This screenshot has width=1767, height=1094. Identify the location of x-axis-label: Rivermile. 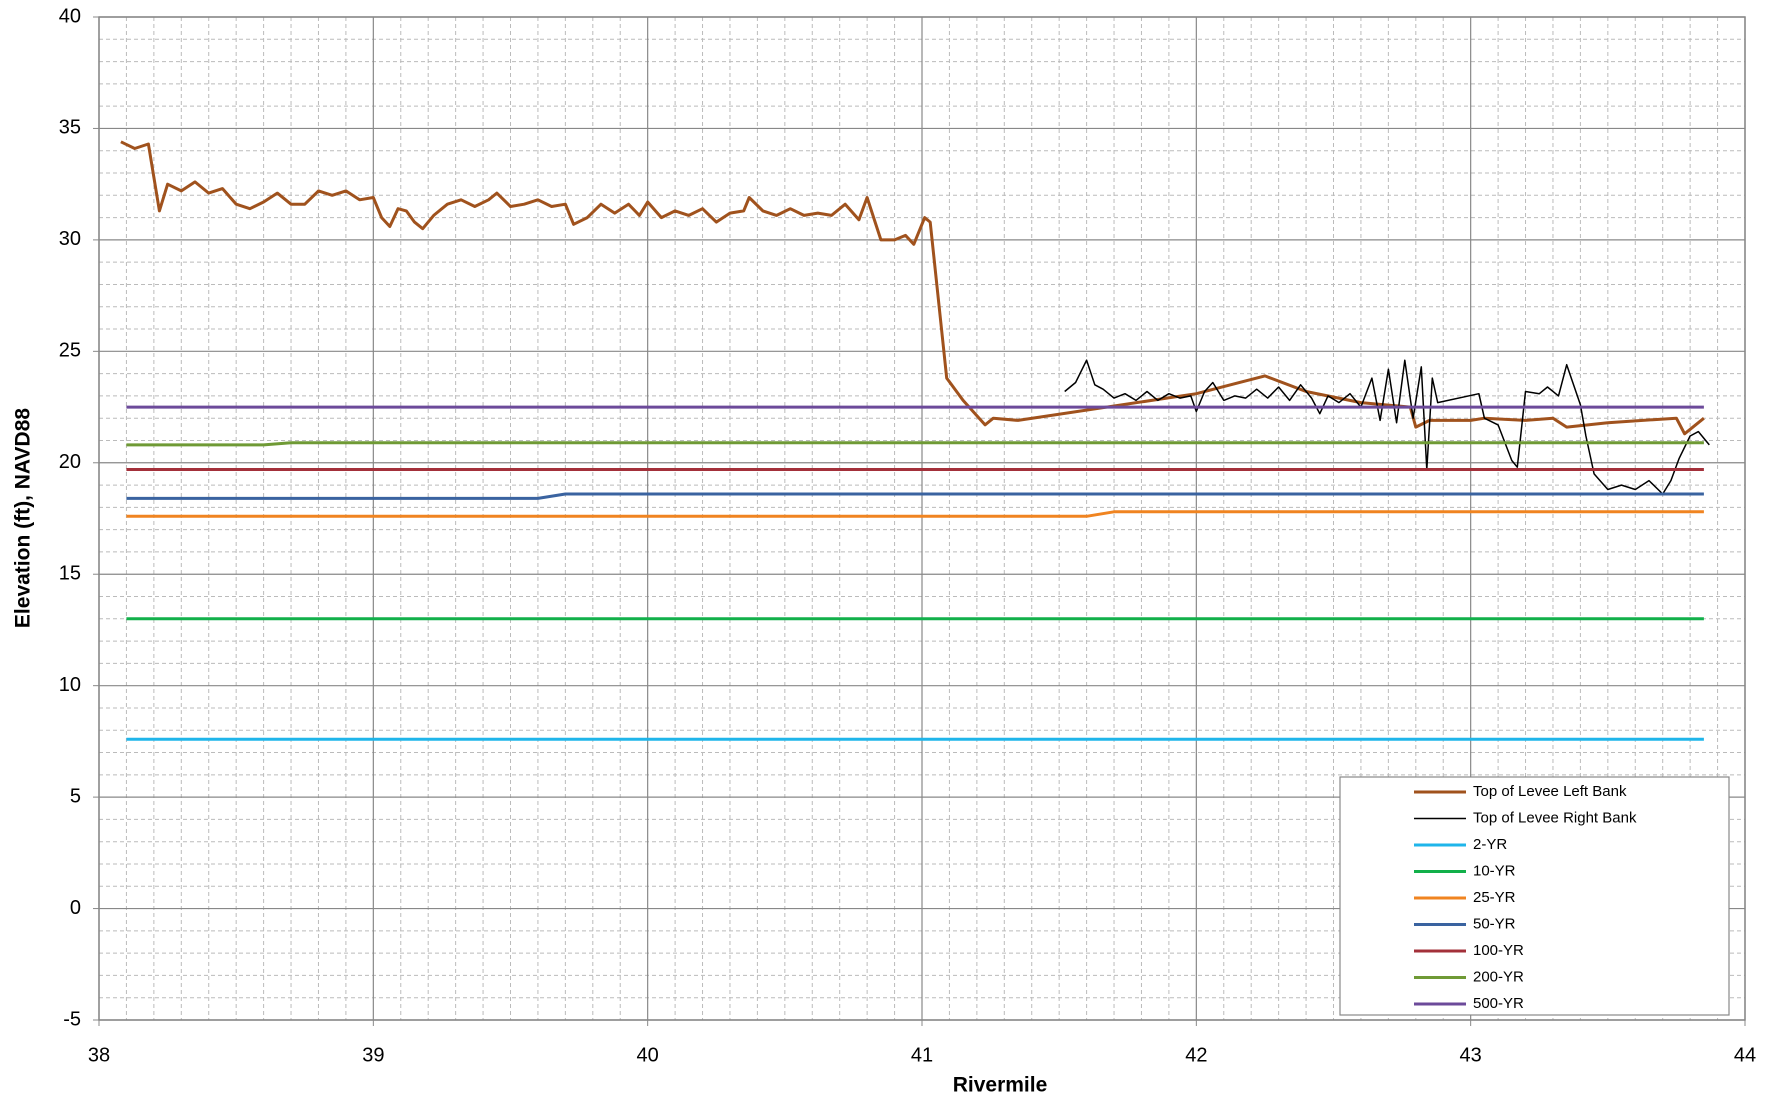
(1000, 1084).